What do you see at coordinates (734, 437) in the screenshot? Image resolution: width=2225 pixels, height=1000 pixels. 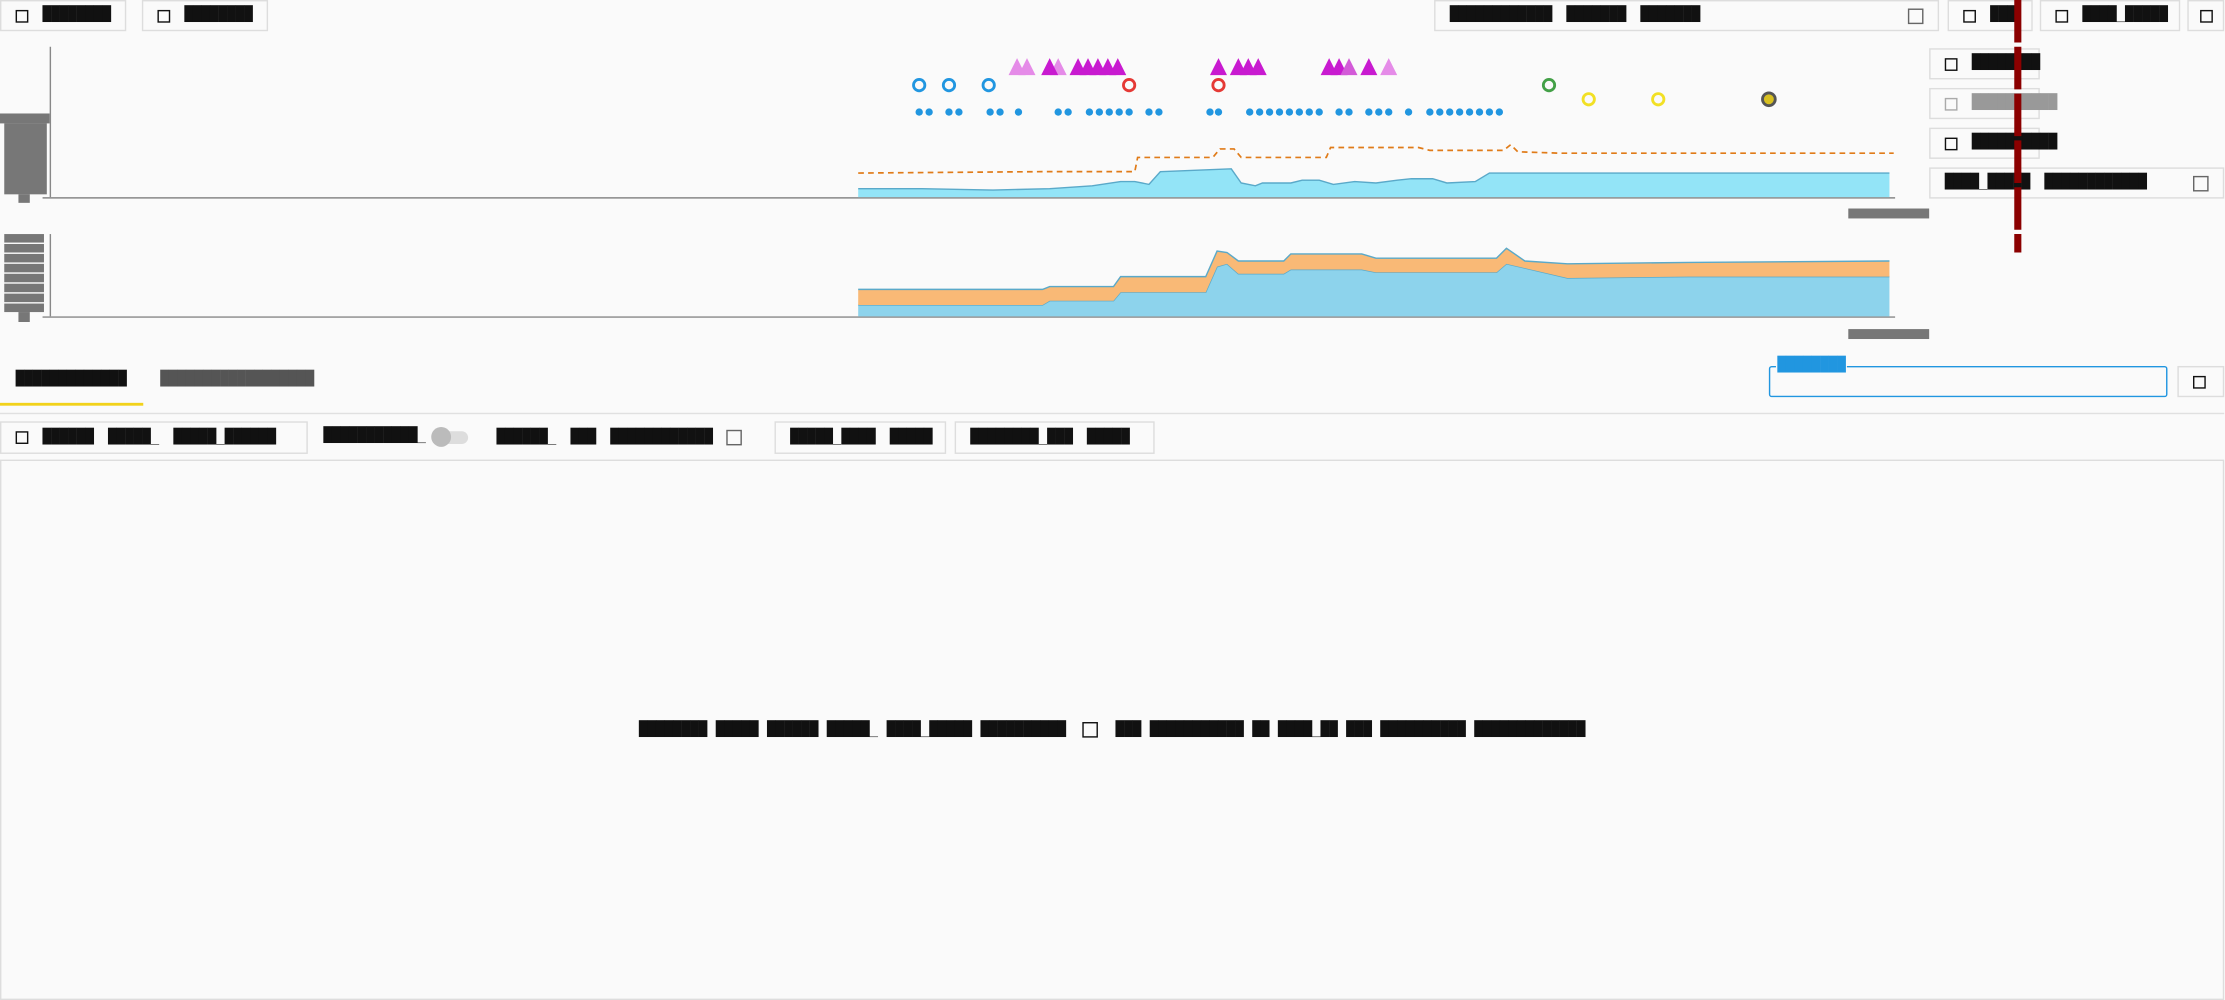 I see `checkbox` at bounding box center [734, 437].